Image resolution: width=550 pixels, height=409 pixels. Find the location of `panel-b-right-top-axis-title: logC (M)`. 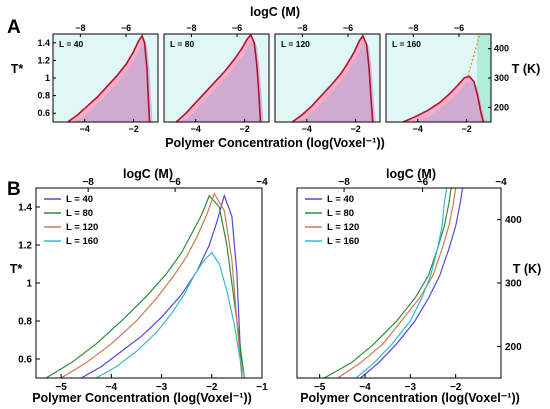

panel-b-right-top-axis-title: logC (M) is located at coordinates (411, 174).